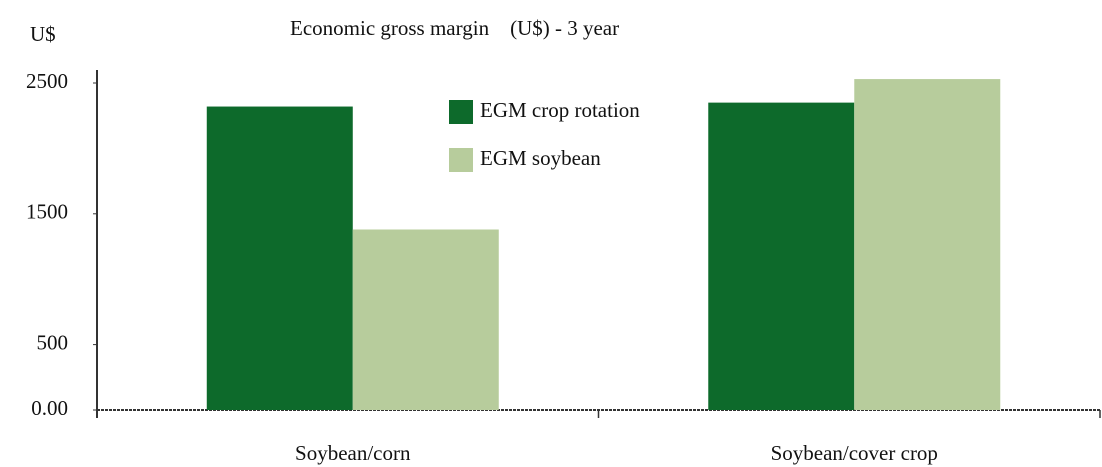 The image size is (1102, 467). I want to click on y-tick-label: 0.00, so click(49, 408).